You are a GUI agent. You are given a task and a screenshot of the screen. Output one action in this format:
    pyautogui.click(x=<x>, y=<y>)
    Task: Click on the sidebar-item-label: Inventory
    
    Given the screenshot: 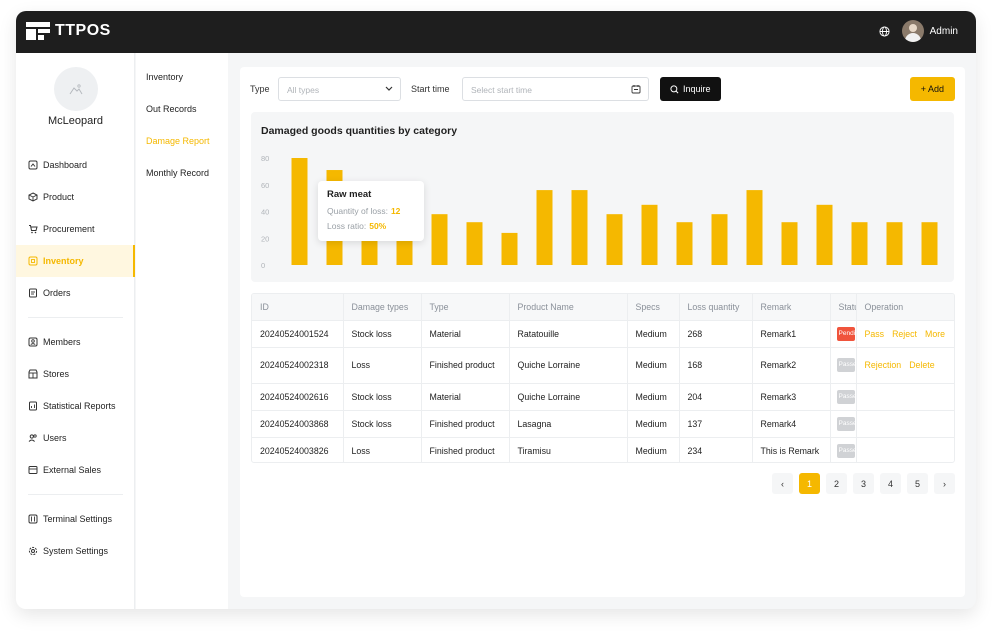 What is the action you would take?
    pyautogui.click(x=63, y=261)
    